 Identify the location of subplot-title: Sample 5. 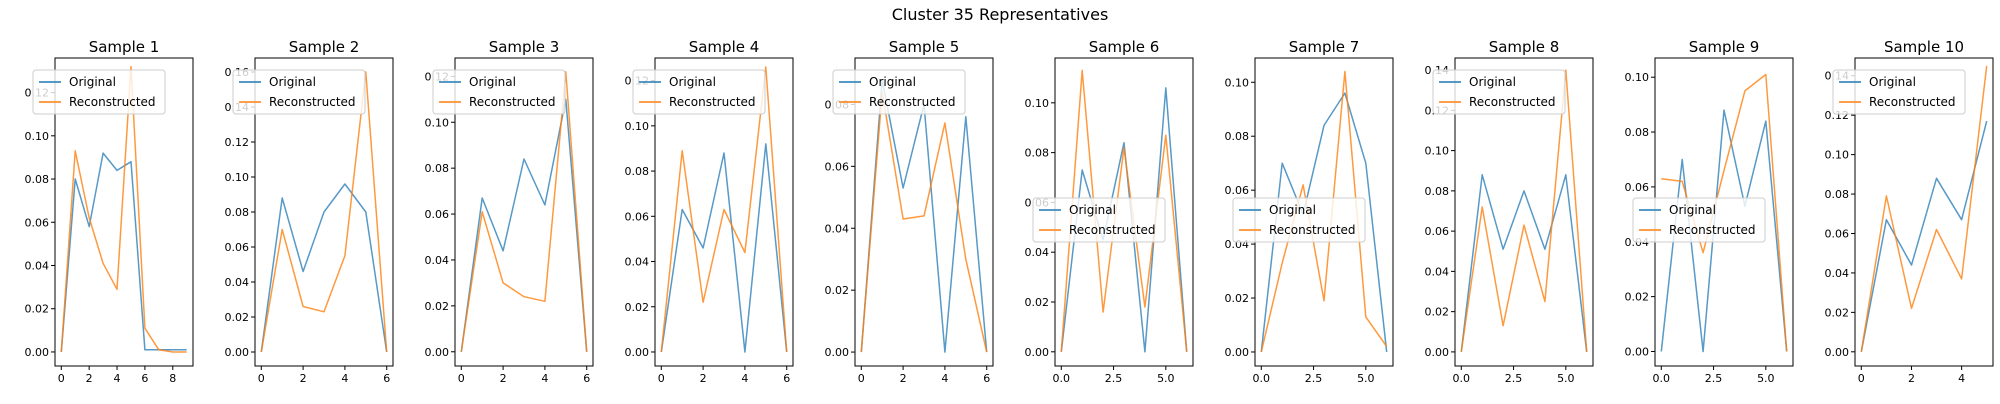
(924, 47).